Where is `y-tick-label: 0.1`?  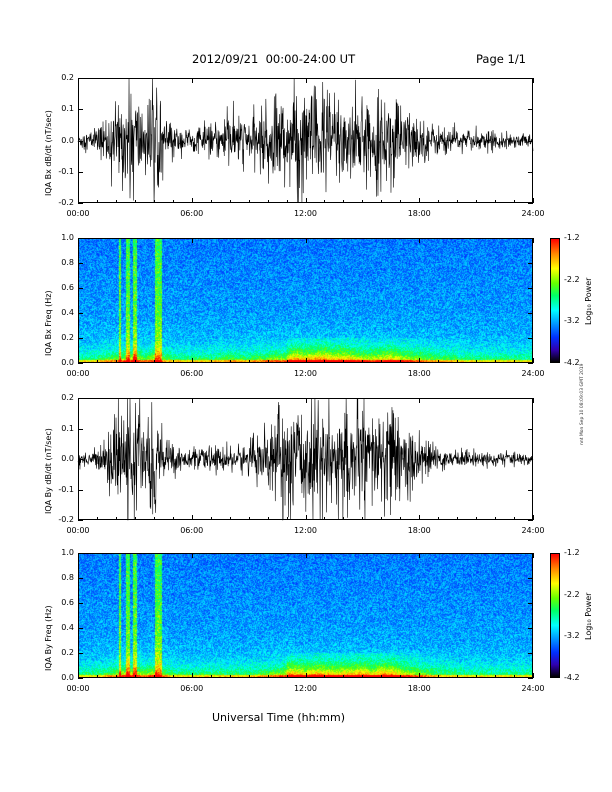
y-tick-label: 0.1 is located at coordinates (67, 428).